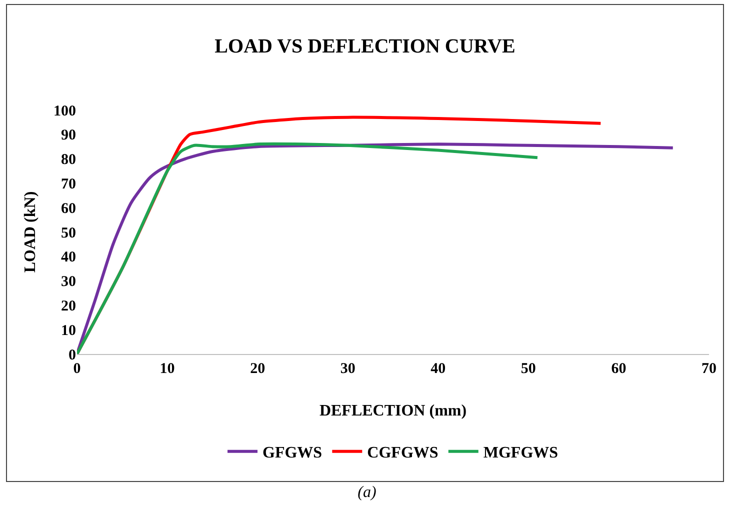  Describe the element at coordinates (292, 453) in the screenshot. I see `legend-label: GFGWS` at that location.